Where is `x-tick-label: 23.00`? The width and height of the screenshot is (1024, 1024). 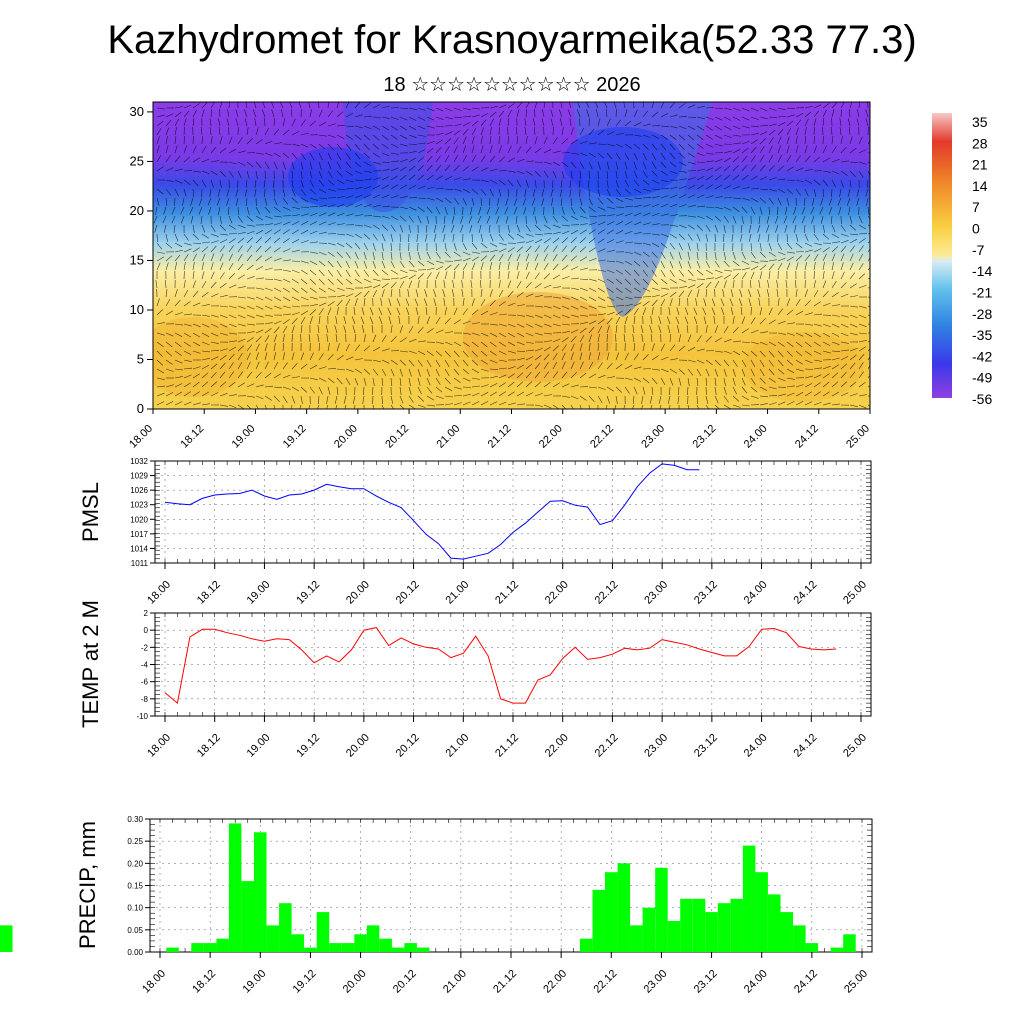
x-tick-label: 23.00 is located at coordinates (656, 593).